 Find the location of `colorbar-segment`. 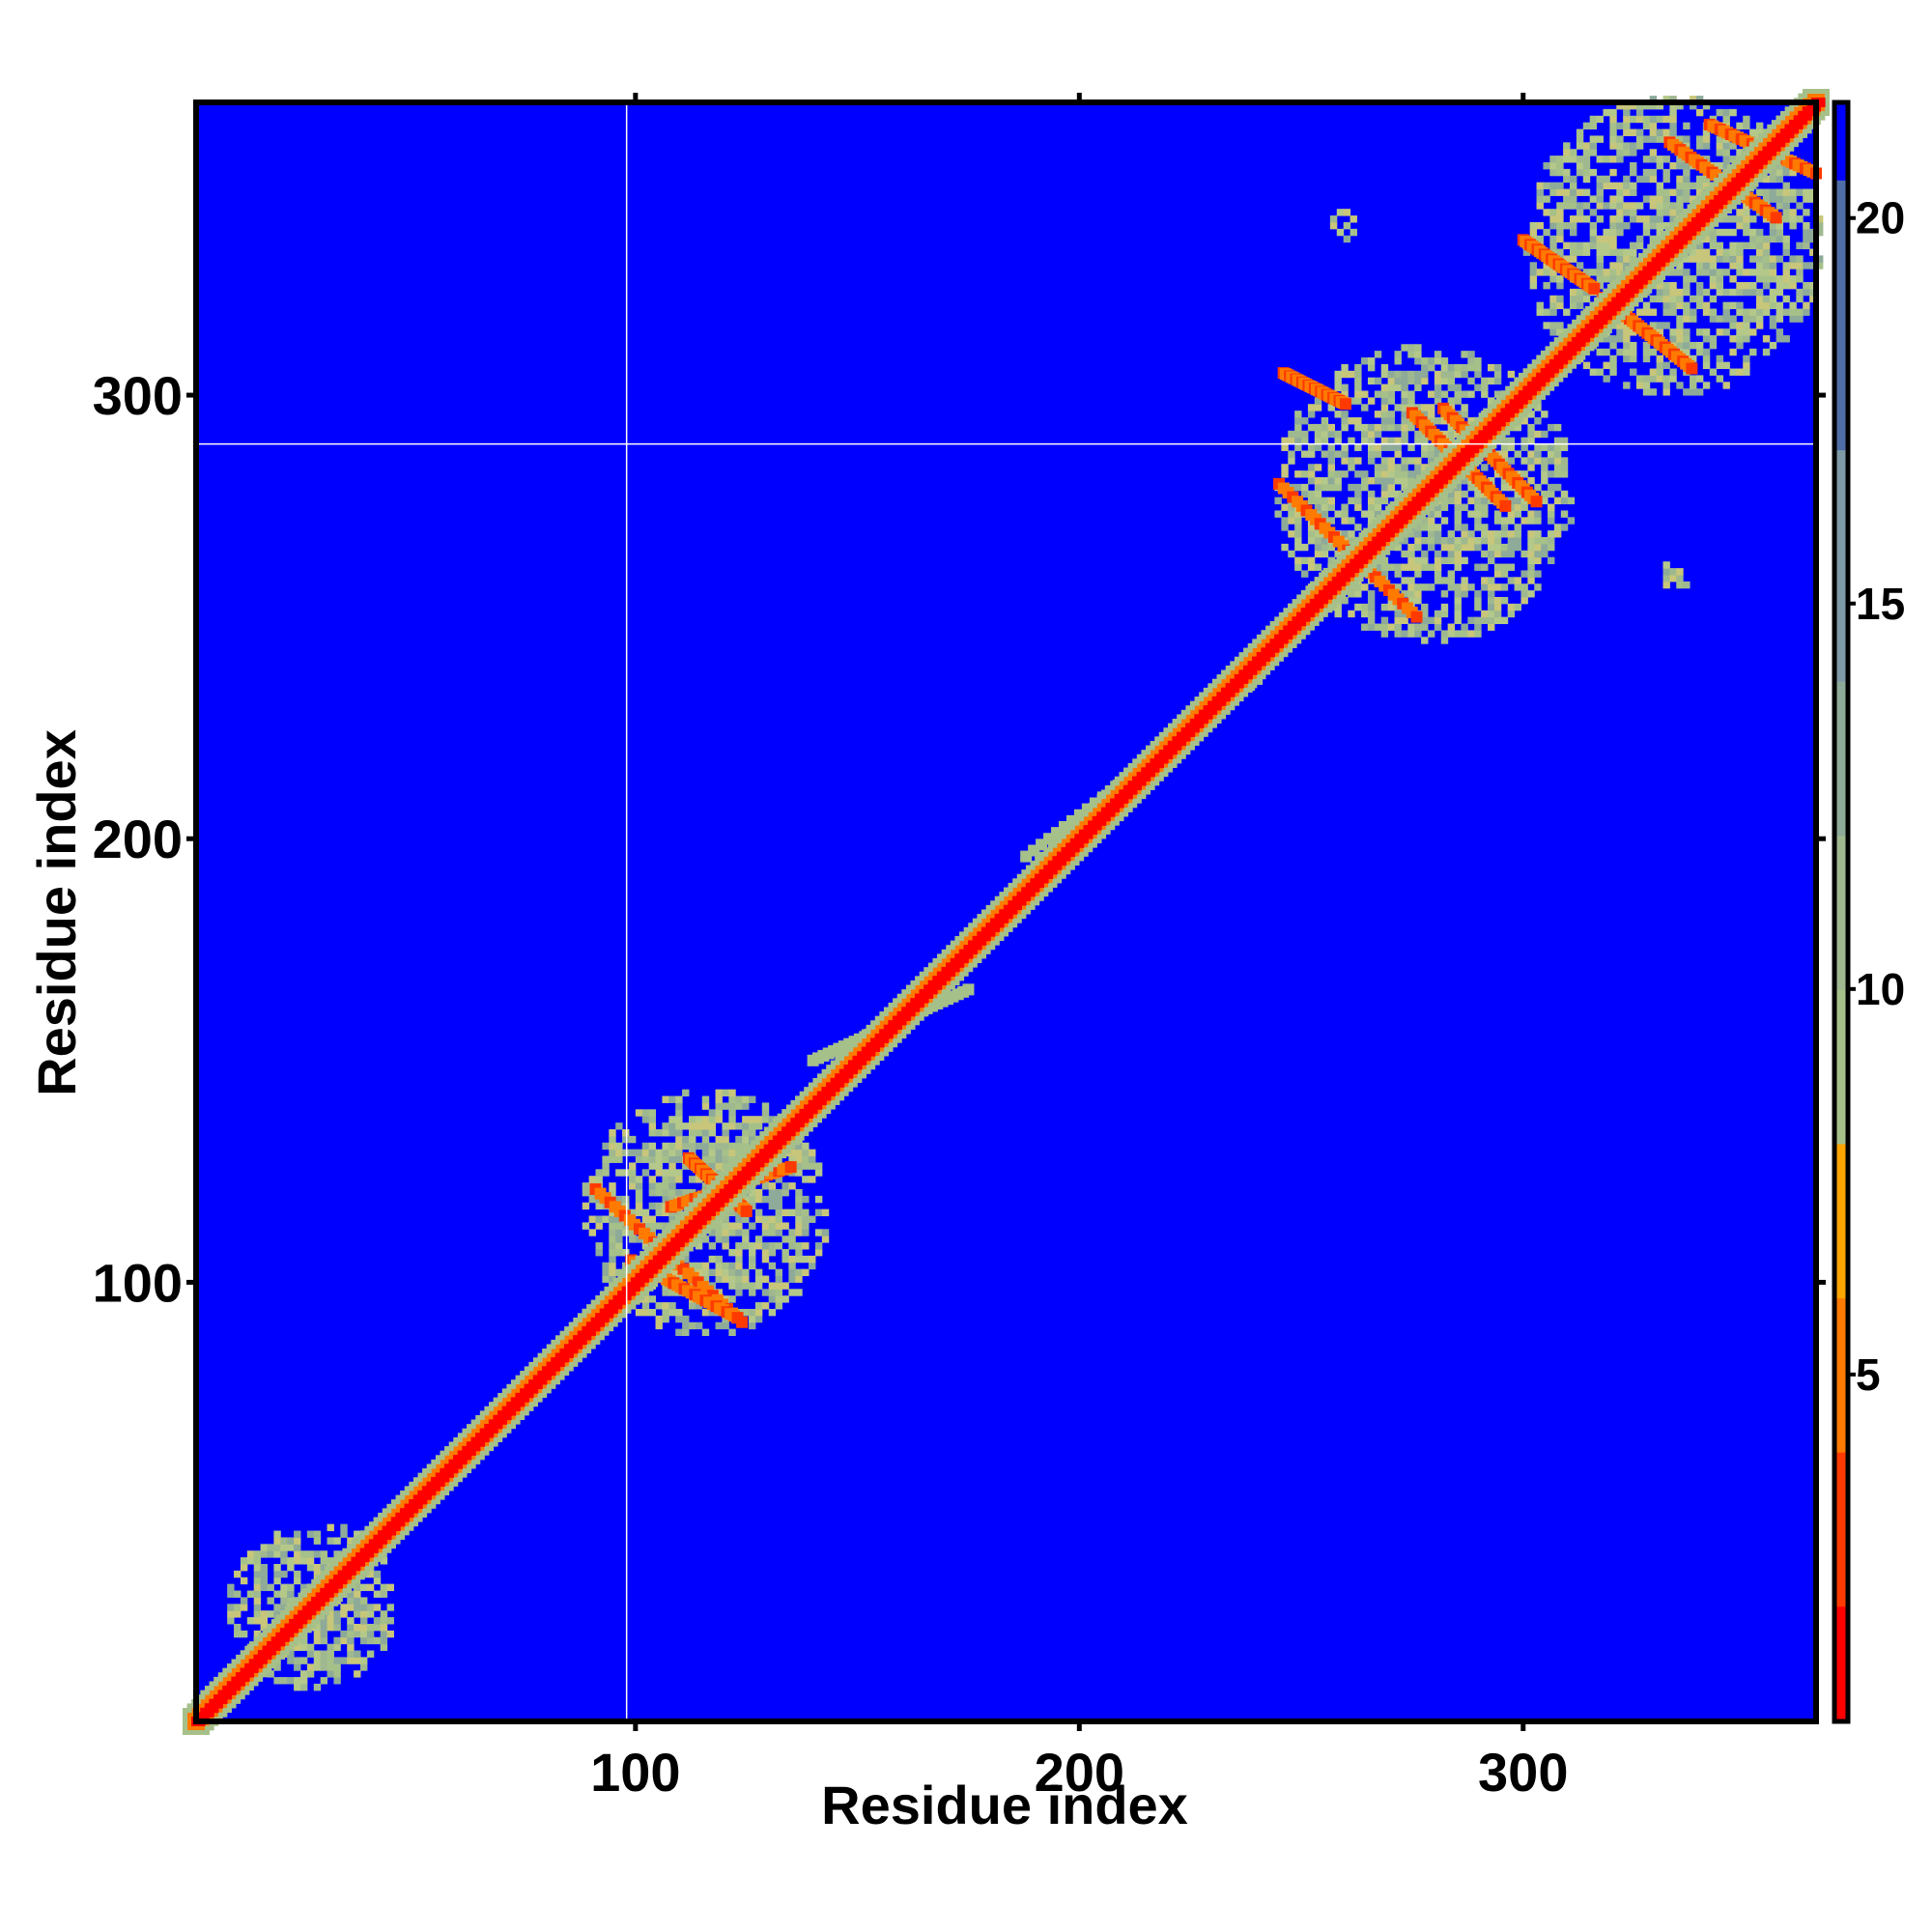

colorbar-segment is located at coordinates (1841, 1519).